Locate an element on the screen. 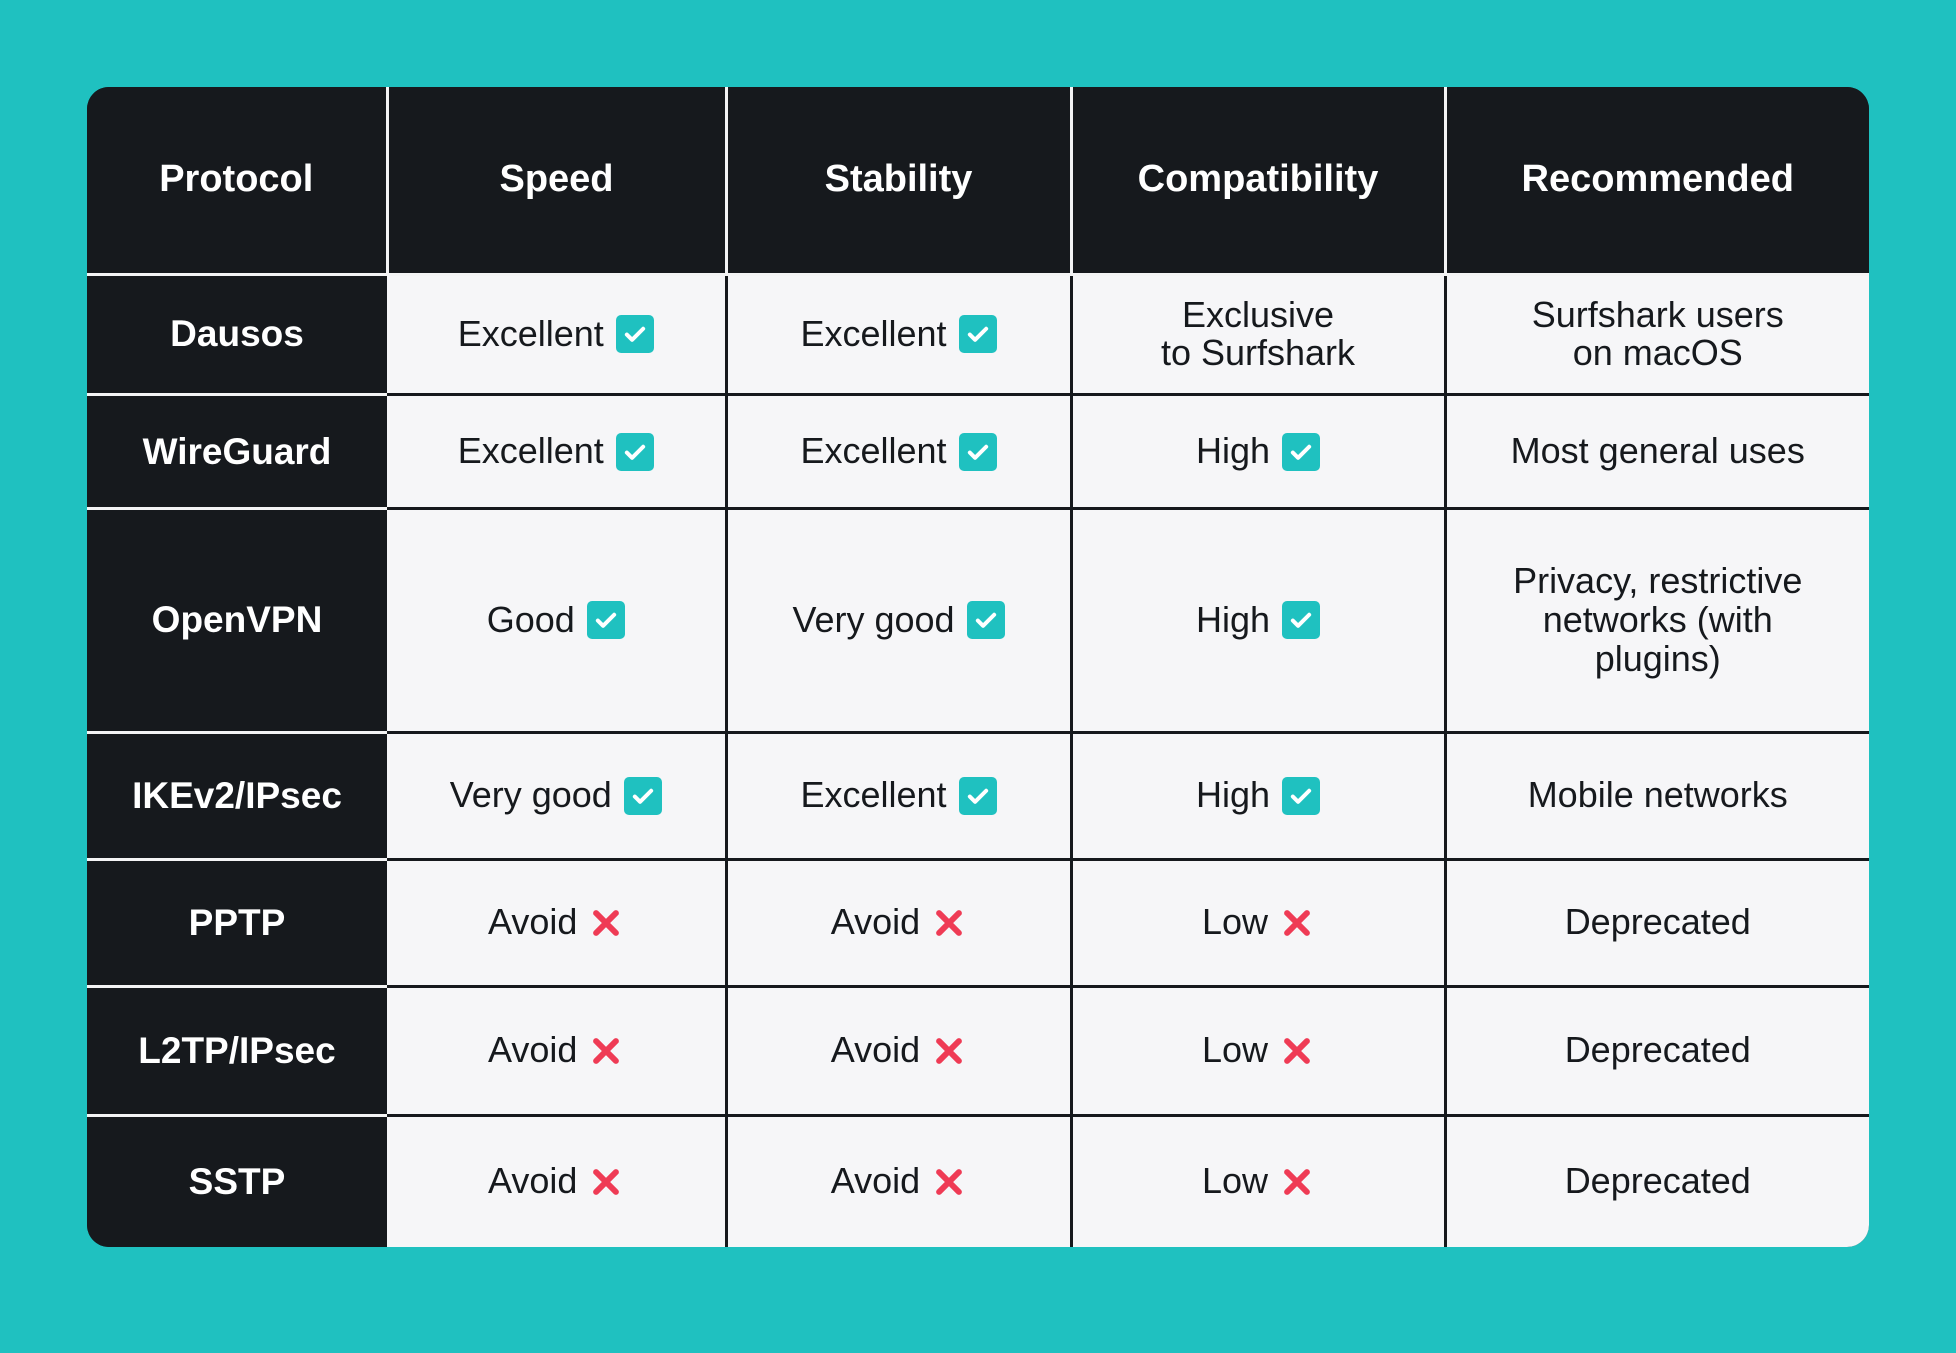 This screenshot has height=1353, width=1956. protocol-name: OpenVPN is located at coordinates (237, 621).